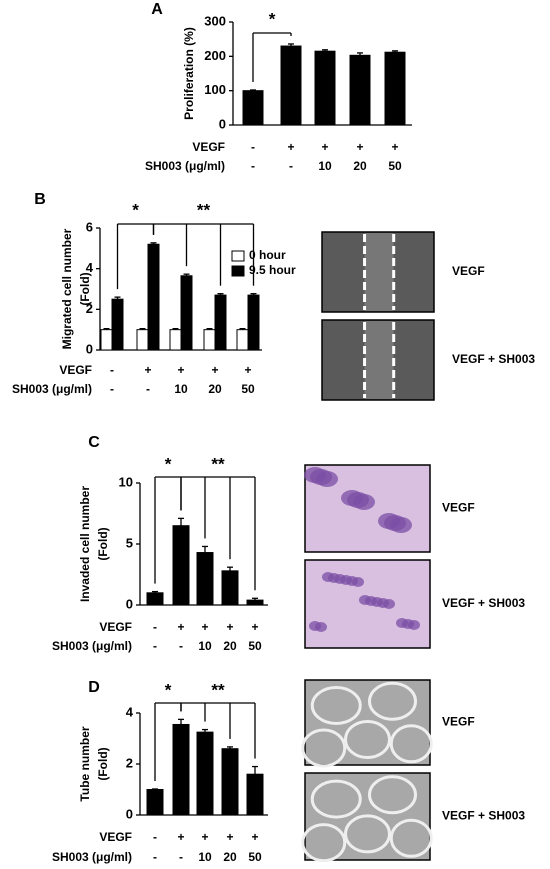  I want to click on y-axis-label: Proliferation (%), so click(189, 73).